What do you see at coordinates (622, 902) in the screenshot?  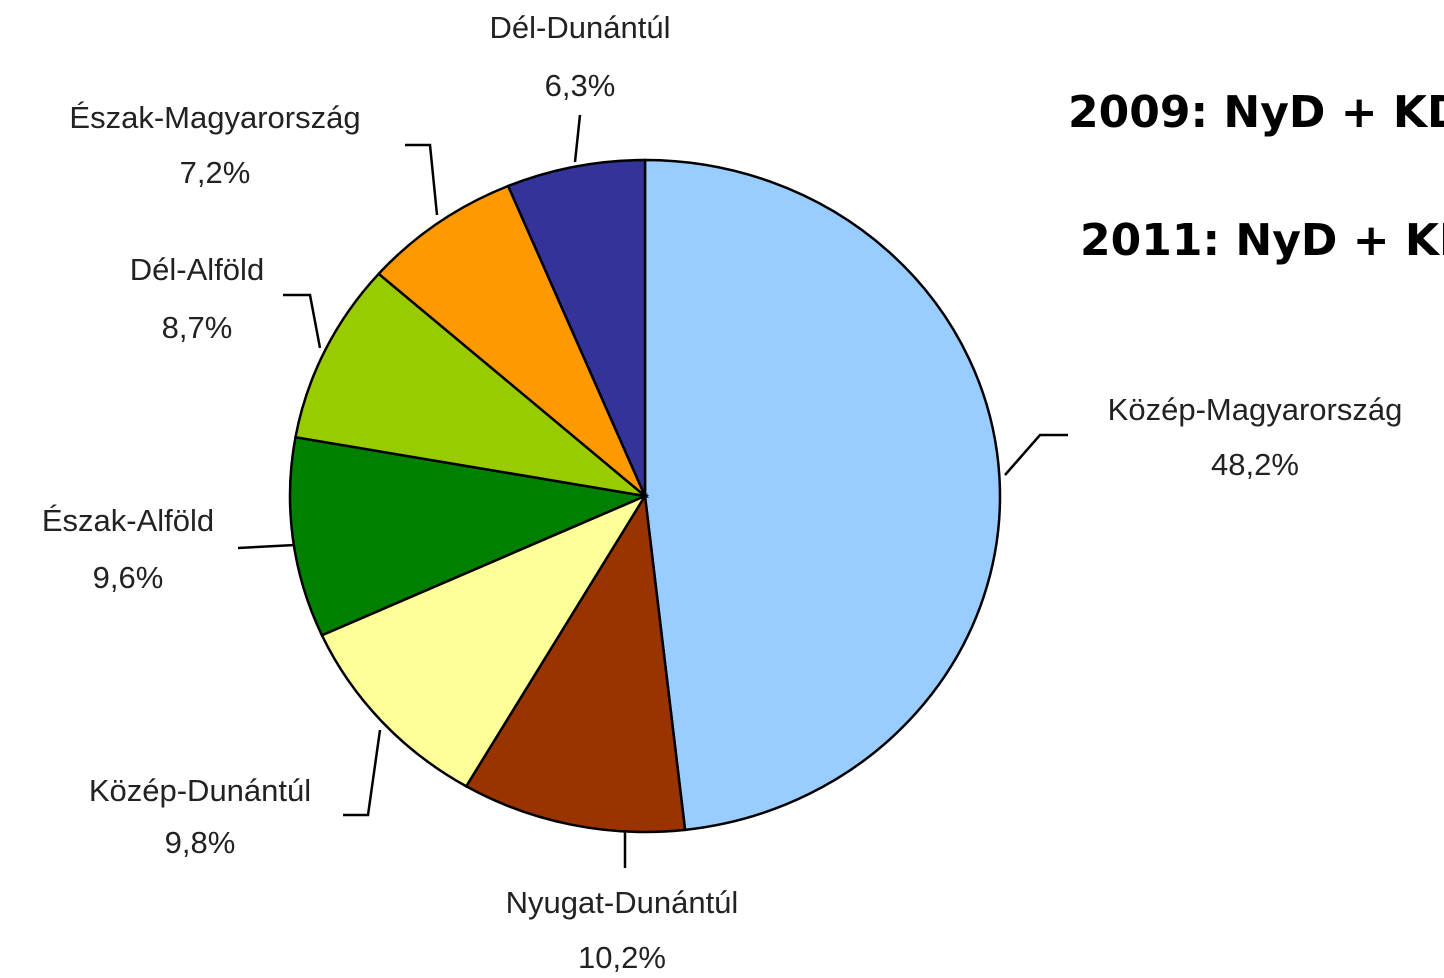 I see `slice-label: Nyugat-Dunántúl` at bounding box center [622, 902].